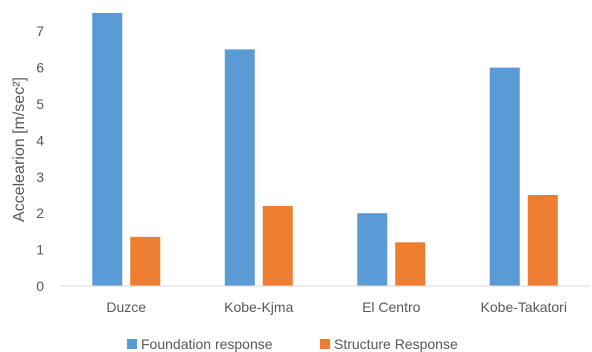 This screenshot has height=352, width=592. Describe the element at coordinates (391, 307) in the screenshot. I see `x-tick-label: El Centro` at that location.